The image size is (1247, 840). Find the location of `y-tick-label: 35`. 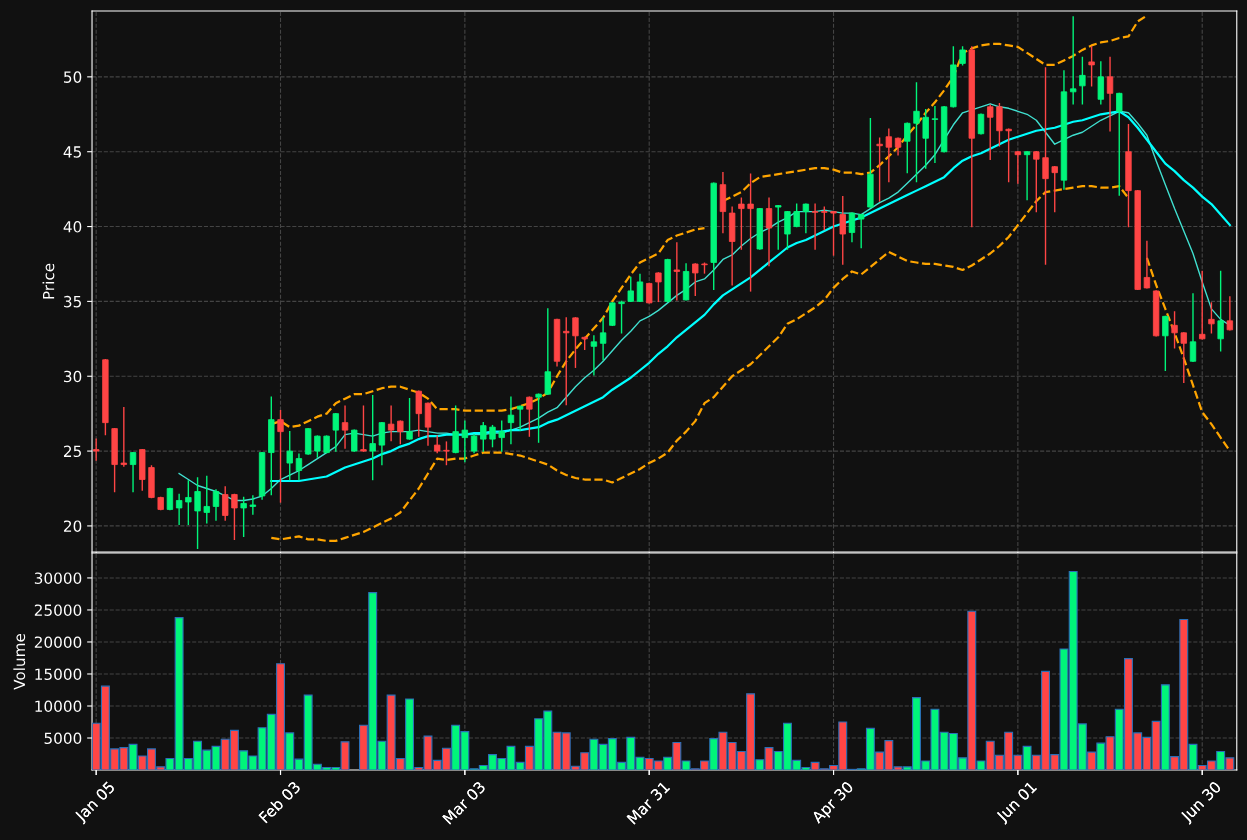

y-tick-label: 35 is located at coordinates (72, 301).